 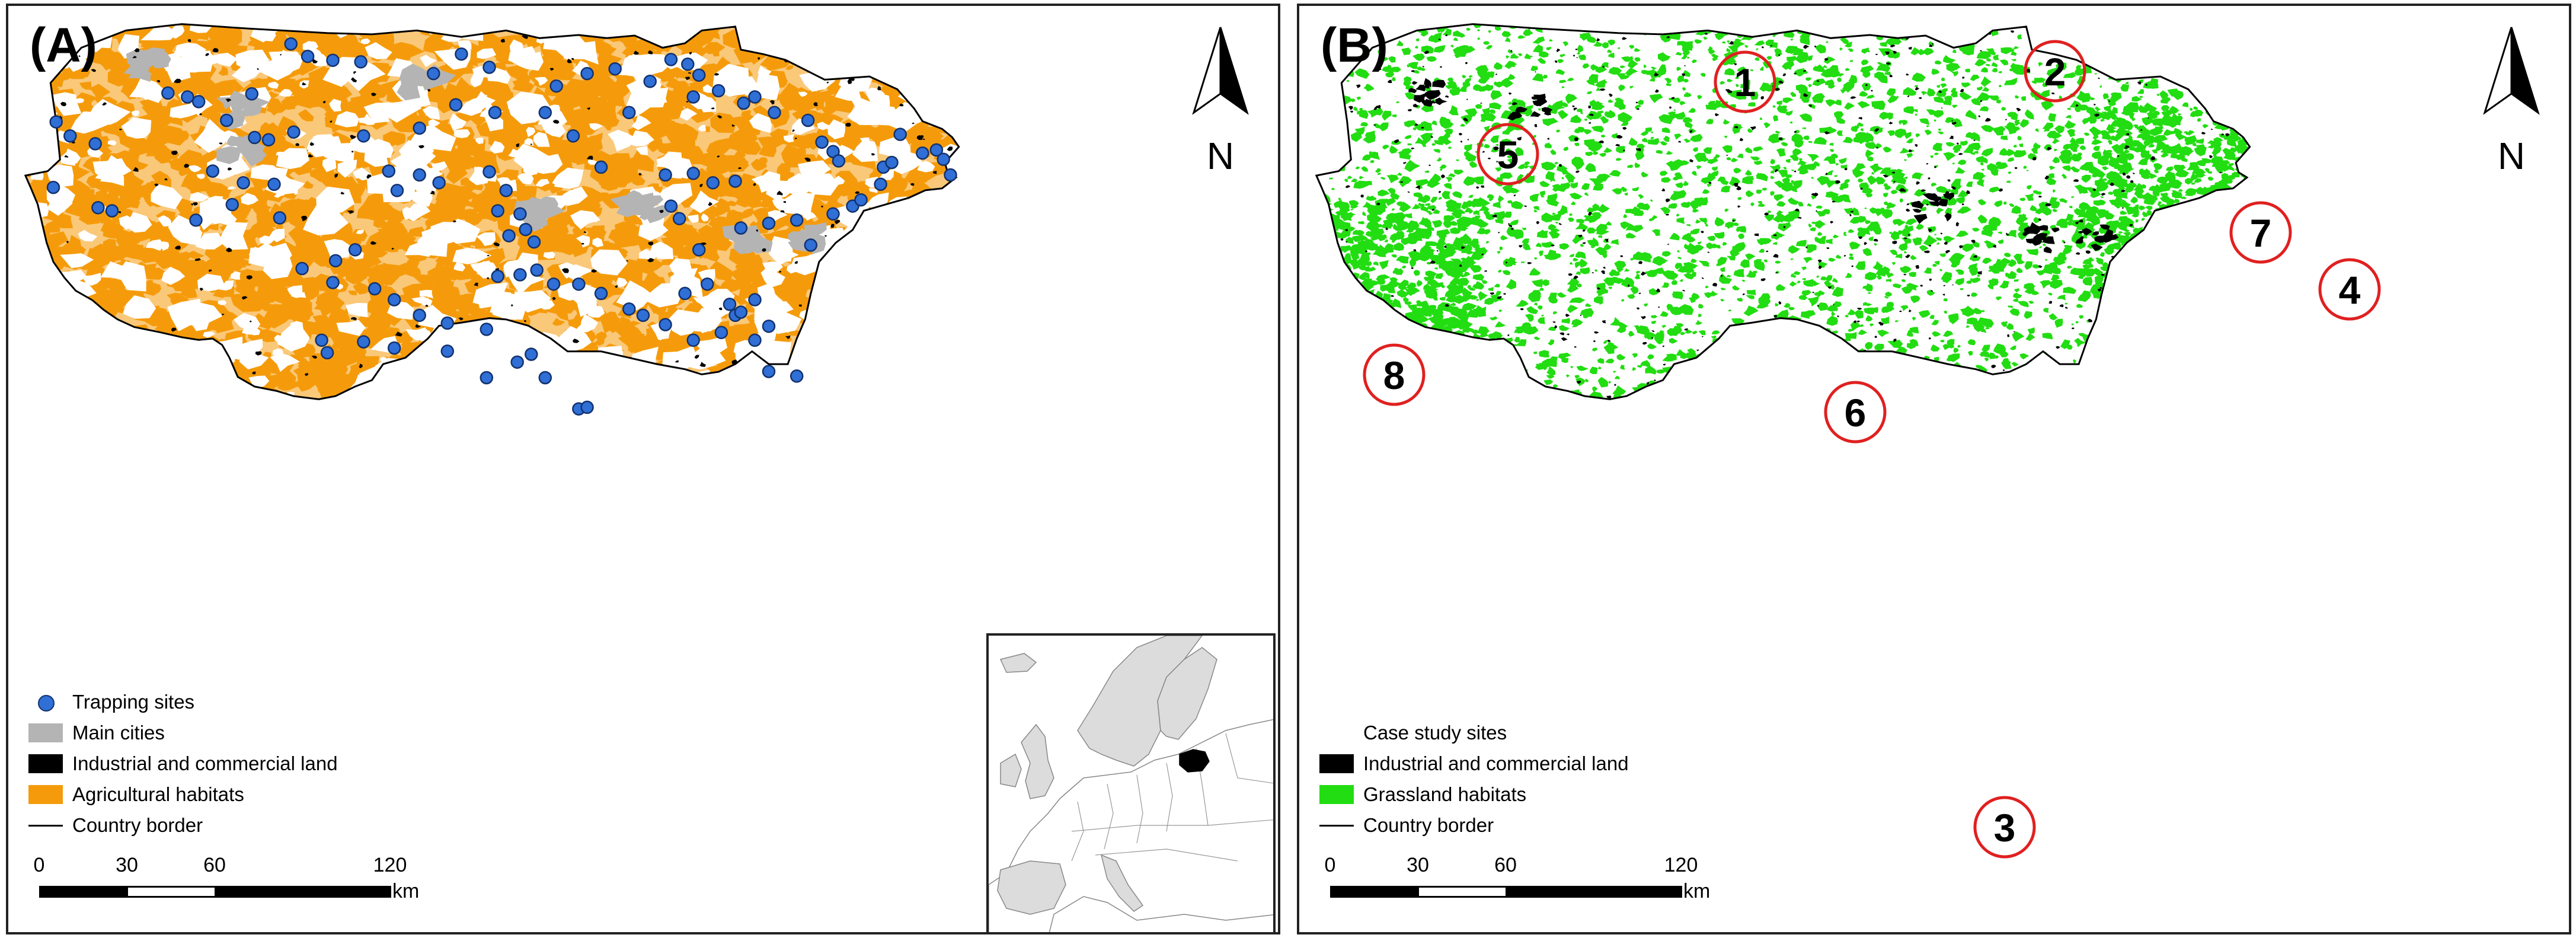 I want to click on scale-tick: 30, so click(x=127, y=865).